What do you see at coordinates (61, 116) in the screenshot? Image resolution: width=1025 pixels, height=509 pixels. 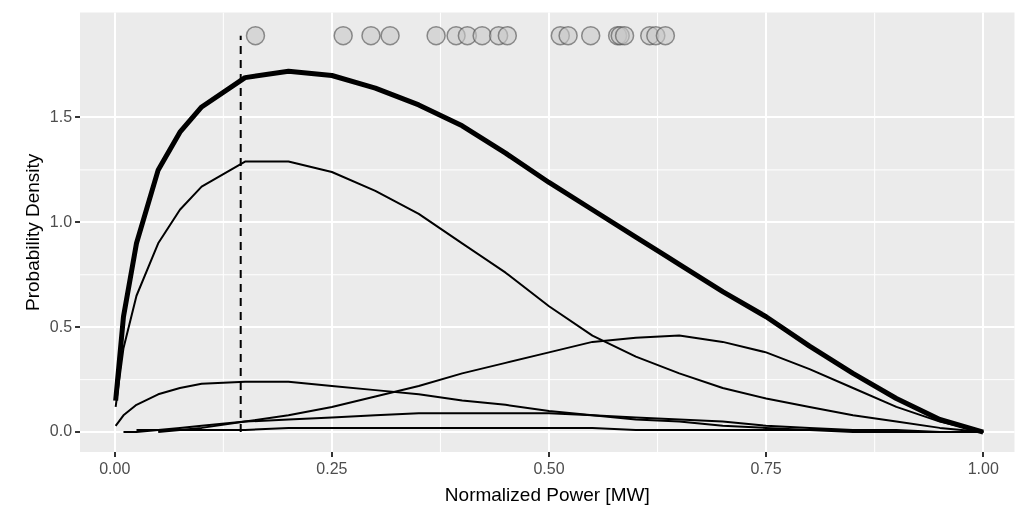 I see `y-tick-label: 1.5` at bounding box center [61, 116].